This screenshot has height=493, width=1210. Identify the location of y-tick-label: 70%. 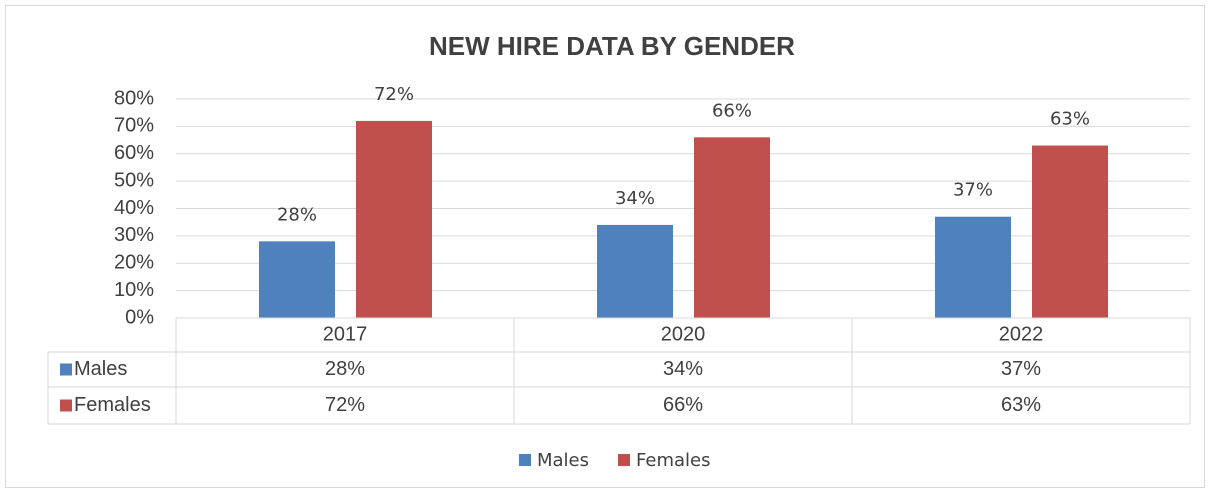
(134, 126).